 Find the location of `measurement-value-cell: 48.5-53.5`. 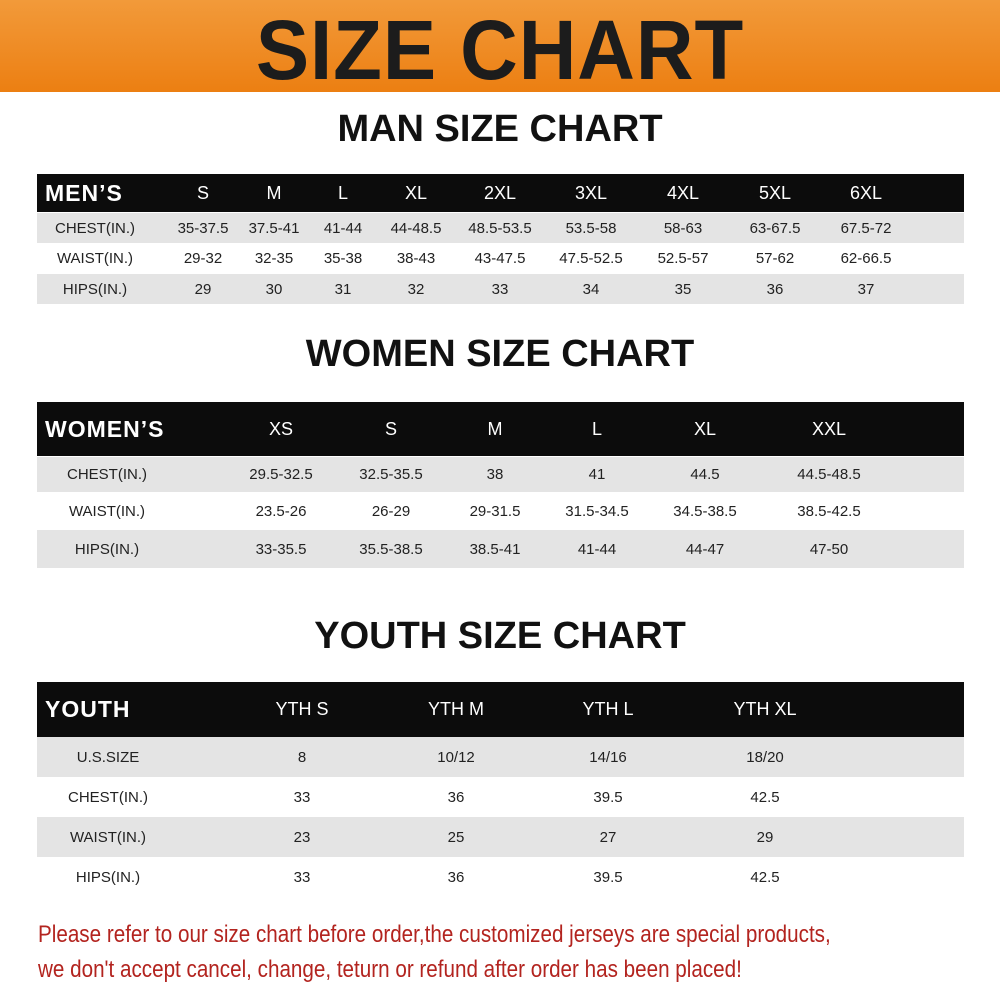

measurement-value-cell: 48.5-53.5 is located at coordinates (500, 228).